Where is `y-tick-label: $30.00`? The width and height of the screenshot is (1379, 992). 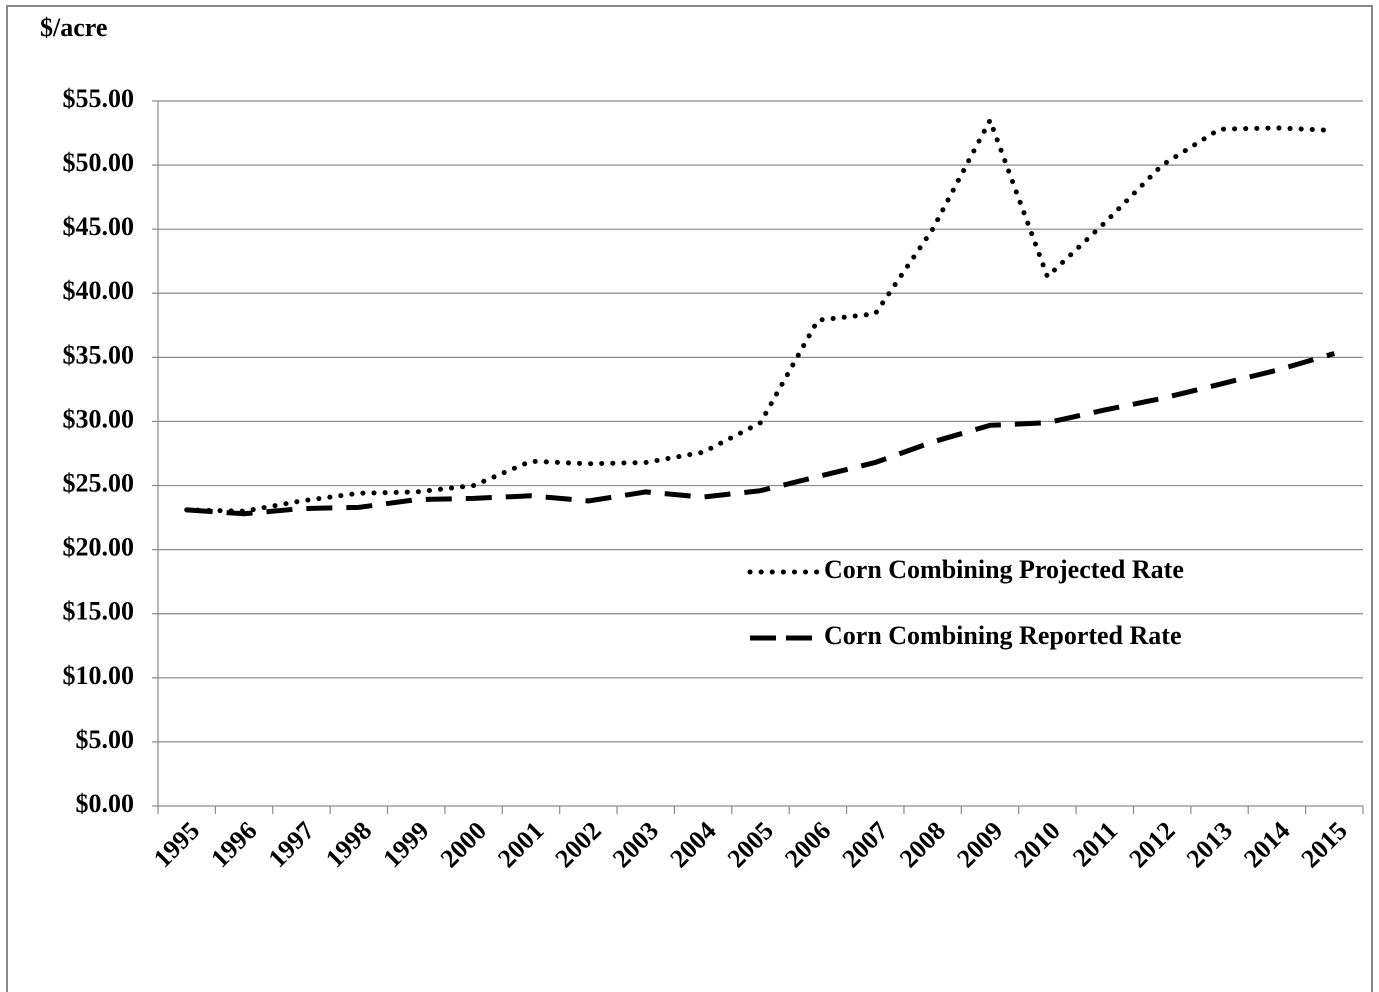
y-tick-label: $30.00 is located at coordinates (99, 418).